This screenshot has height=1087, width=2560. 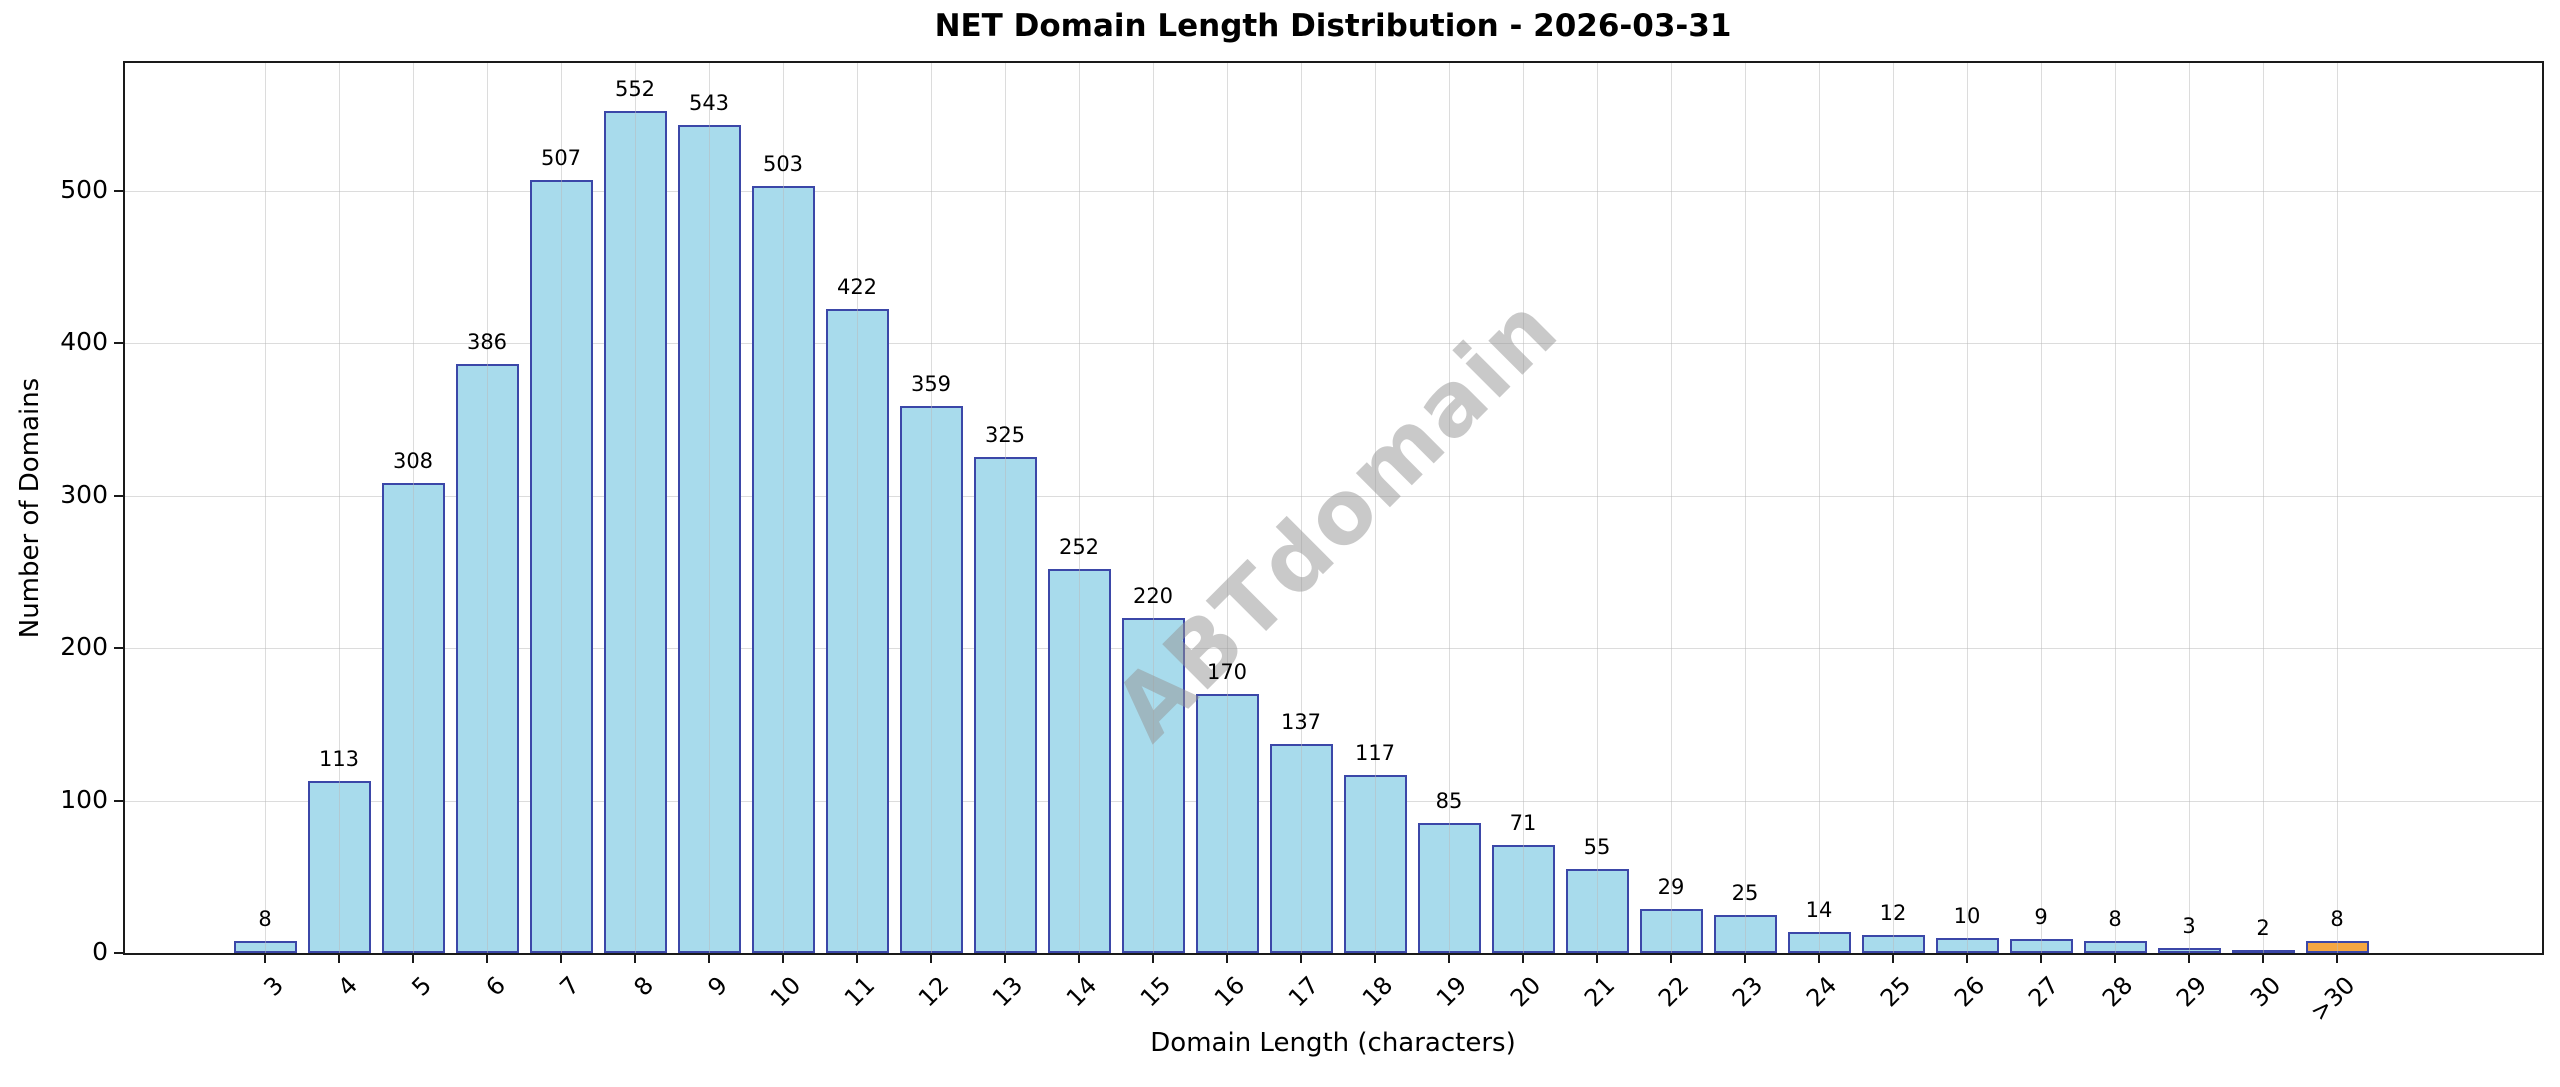 I want to click on bar-value-label: 422, so click(x=857, y=287).